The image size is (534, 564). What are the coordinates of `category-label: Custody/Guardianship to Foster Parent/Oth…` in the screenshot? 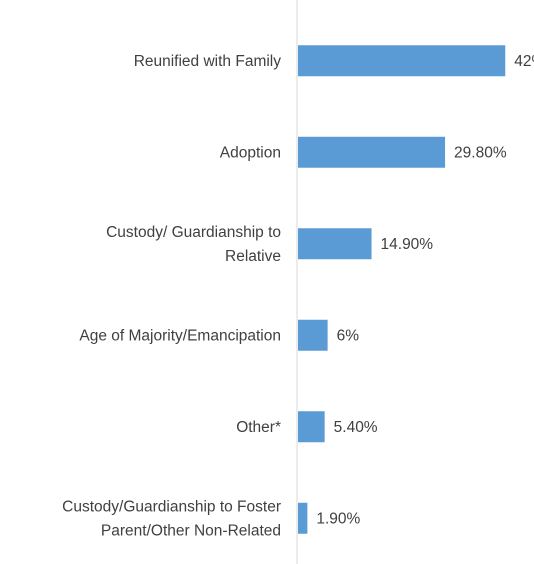 It's located at (171, 518).